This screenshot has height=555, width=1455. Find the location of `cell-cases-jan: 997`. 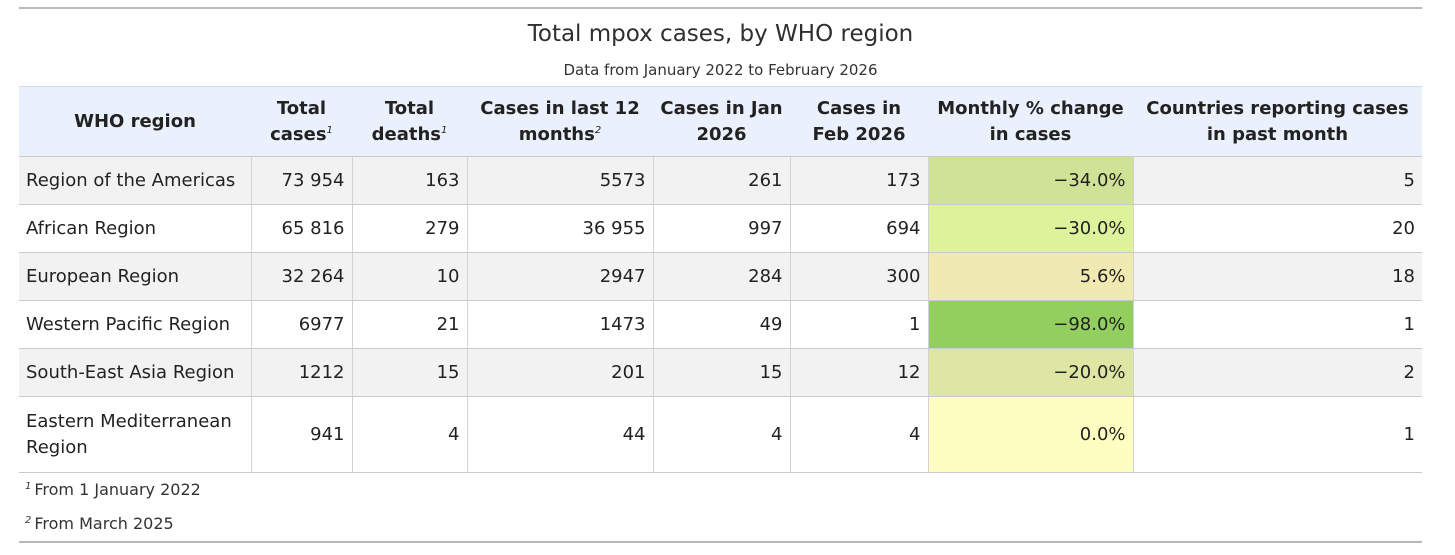

cell-cases-jan: 997 is located at coordinates (721, 228).